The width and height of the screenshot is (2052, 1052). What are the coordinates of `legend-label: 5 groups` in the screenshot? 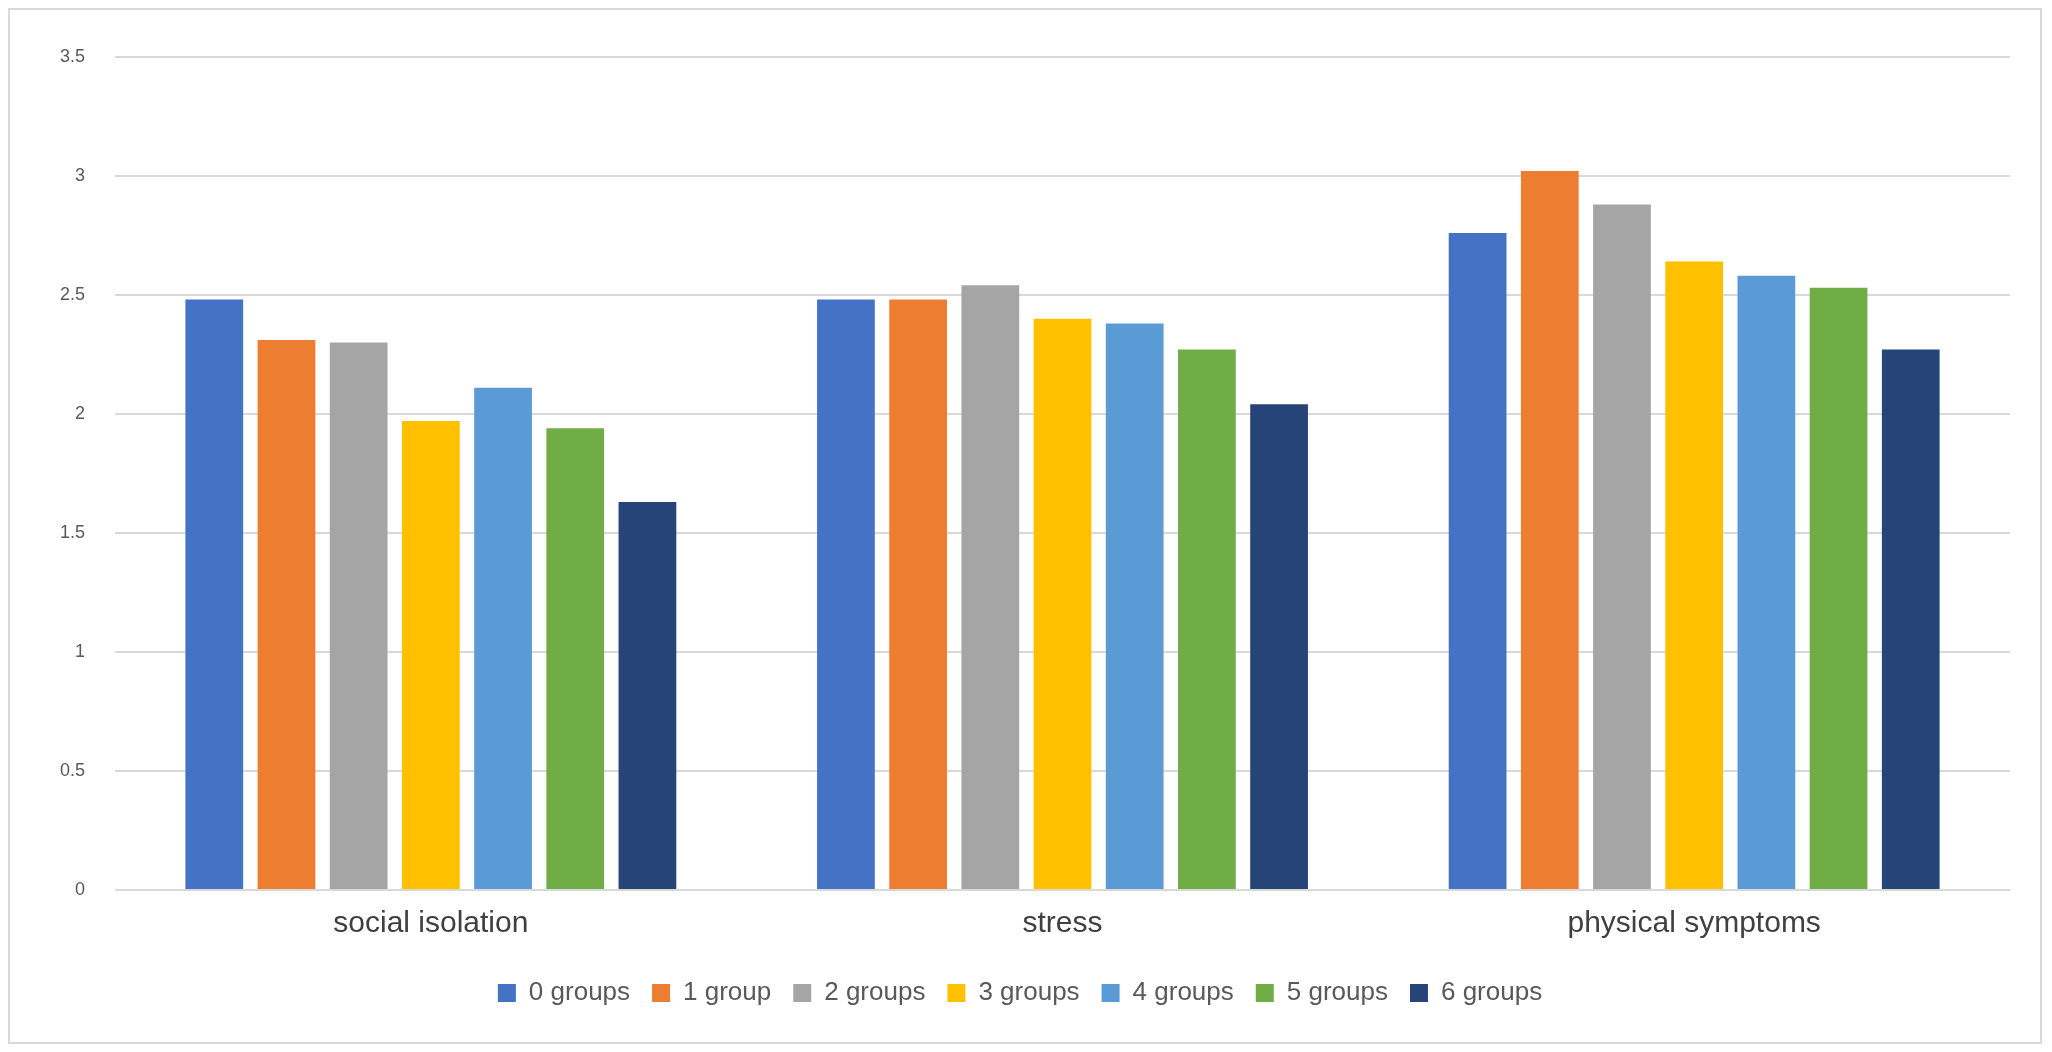 It's located at (1337, 991).